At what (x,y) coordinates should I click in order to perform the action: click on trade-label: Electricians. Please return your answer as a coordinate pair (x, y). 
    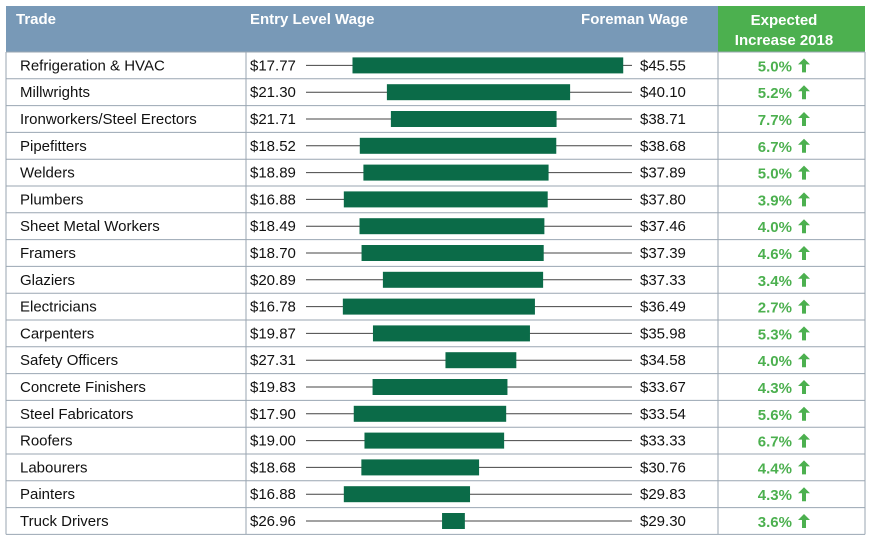
    Looking at the image, I should click on (58, 307).